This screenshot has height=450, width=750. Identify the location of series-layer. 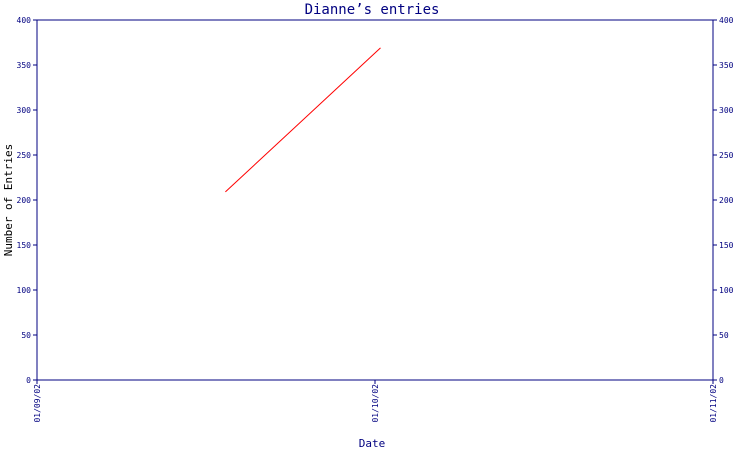
(303, 120).